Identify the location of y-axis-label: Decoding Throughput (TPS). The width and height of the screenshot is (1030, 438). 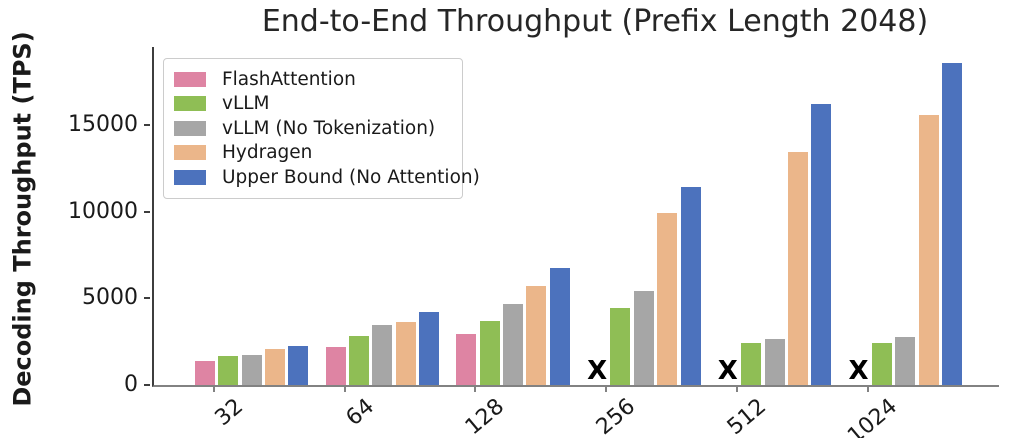
(23, 219).